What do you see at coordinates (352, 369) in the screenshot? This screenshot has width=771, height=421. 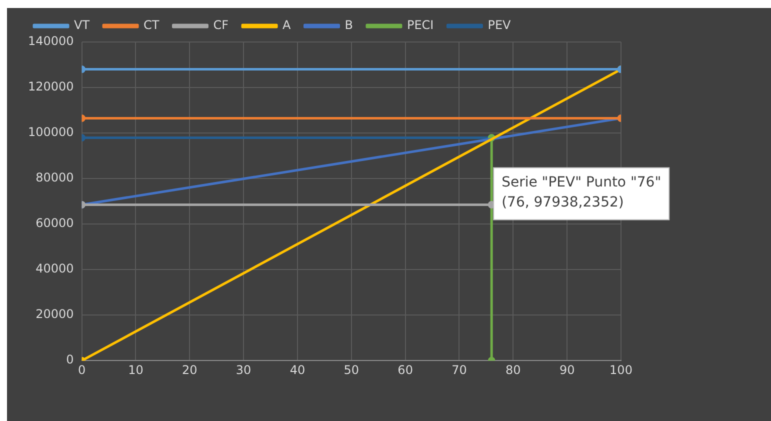 I see `x-tick-label: 50` at bounding box center [352, 369].